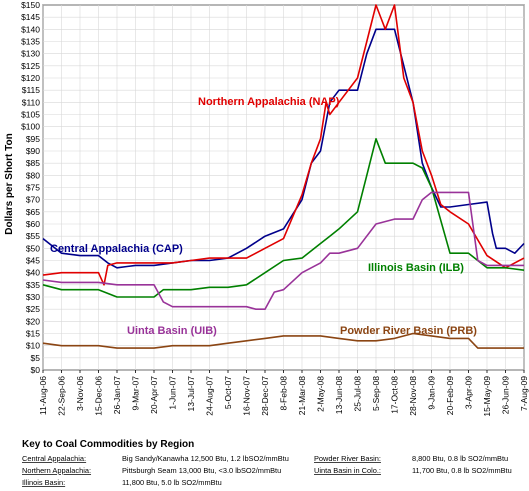 Image resolution: width=529 pixels, height=491 pixels. I want to click on x-tick-label: 2-May-08, so click(321, 394).